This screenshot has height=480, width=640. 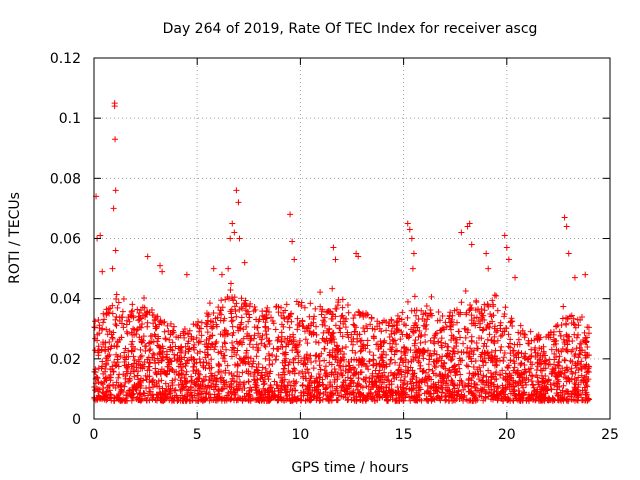 What do you see at coordinates (65, 59) in the screenshot?
I see `y-tick-label-6: 0.12` at bounding box center [65, 59].